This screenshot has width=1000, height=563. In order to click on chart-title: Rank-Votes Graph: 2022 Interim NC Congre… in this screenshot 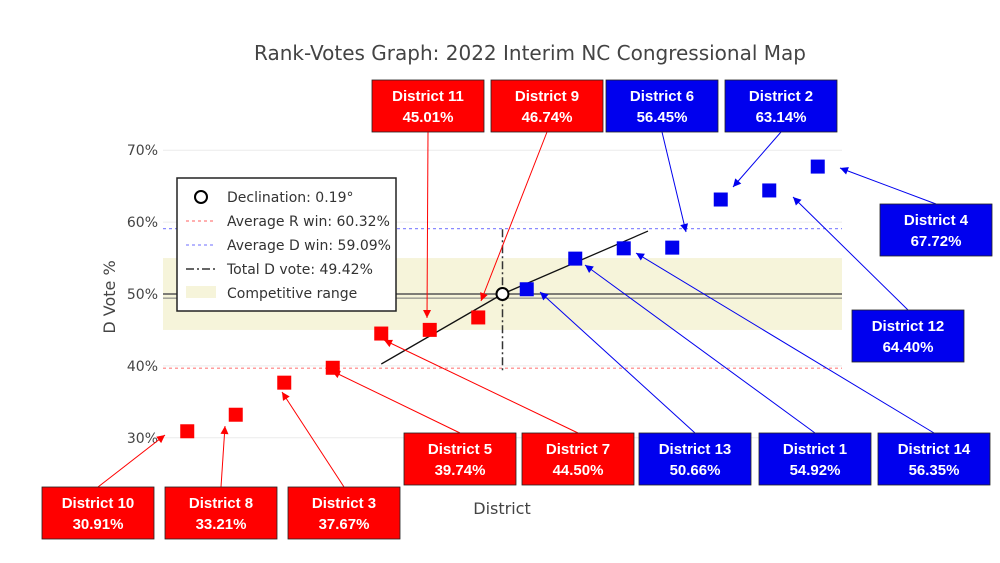, I will do `click(530, 53)`.